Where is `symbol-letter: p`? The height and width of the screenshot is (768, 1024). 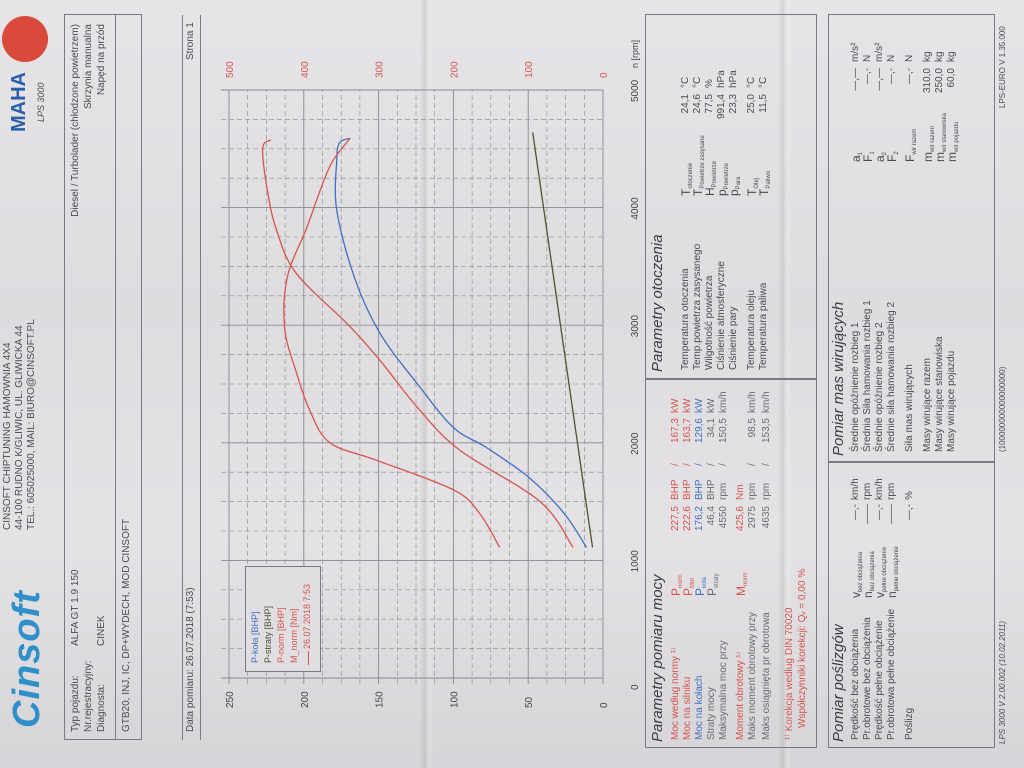
symbol-letter: p is located at coordinates (734, 192).